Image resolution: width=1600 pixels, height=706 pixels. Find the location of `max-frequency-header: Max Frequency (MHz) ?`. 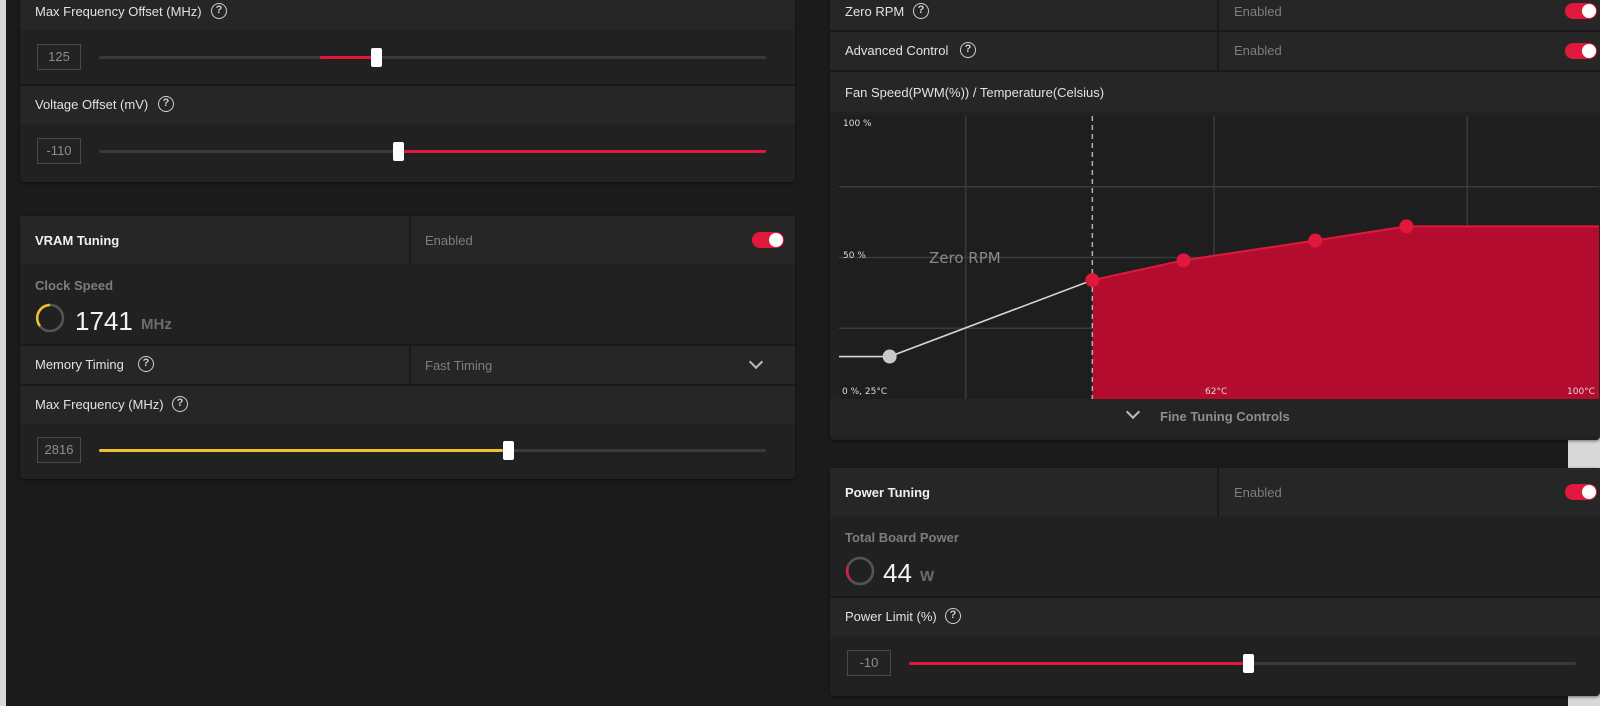

max-frequency-header: Max Frequency (MHz) ? is located at coordinates (407, 405).